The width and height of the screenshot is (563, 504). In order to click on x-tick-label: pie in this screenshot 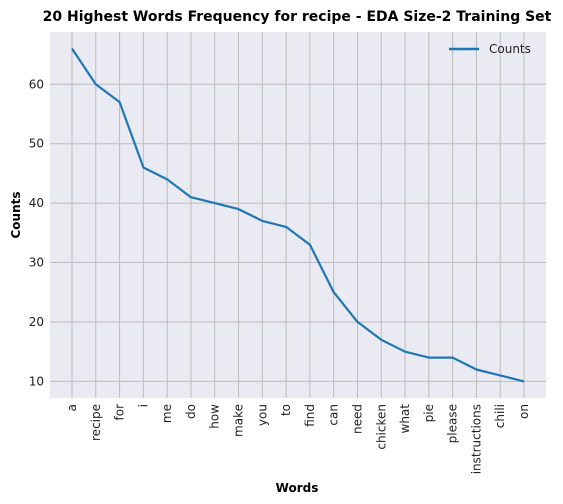, I will do `click(429, 413)`.